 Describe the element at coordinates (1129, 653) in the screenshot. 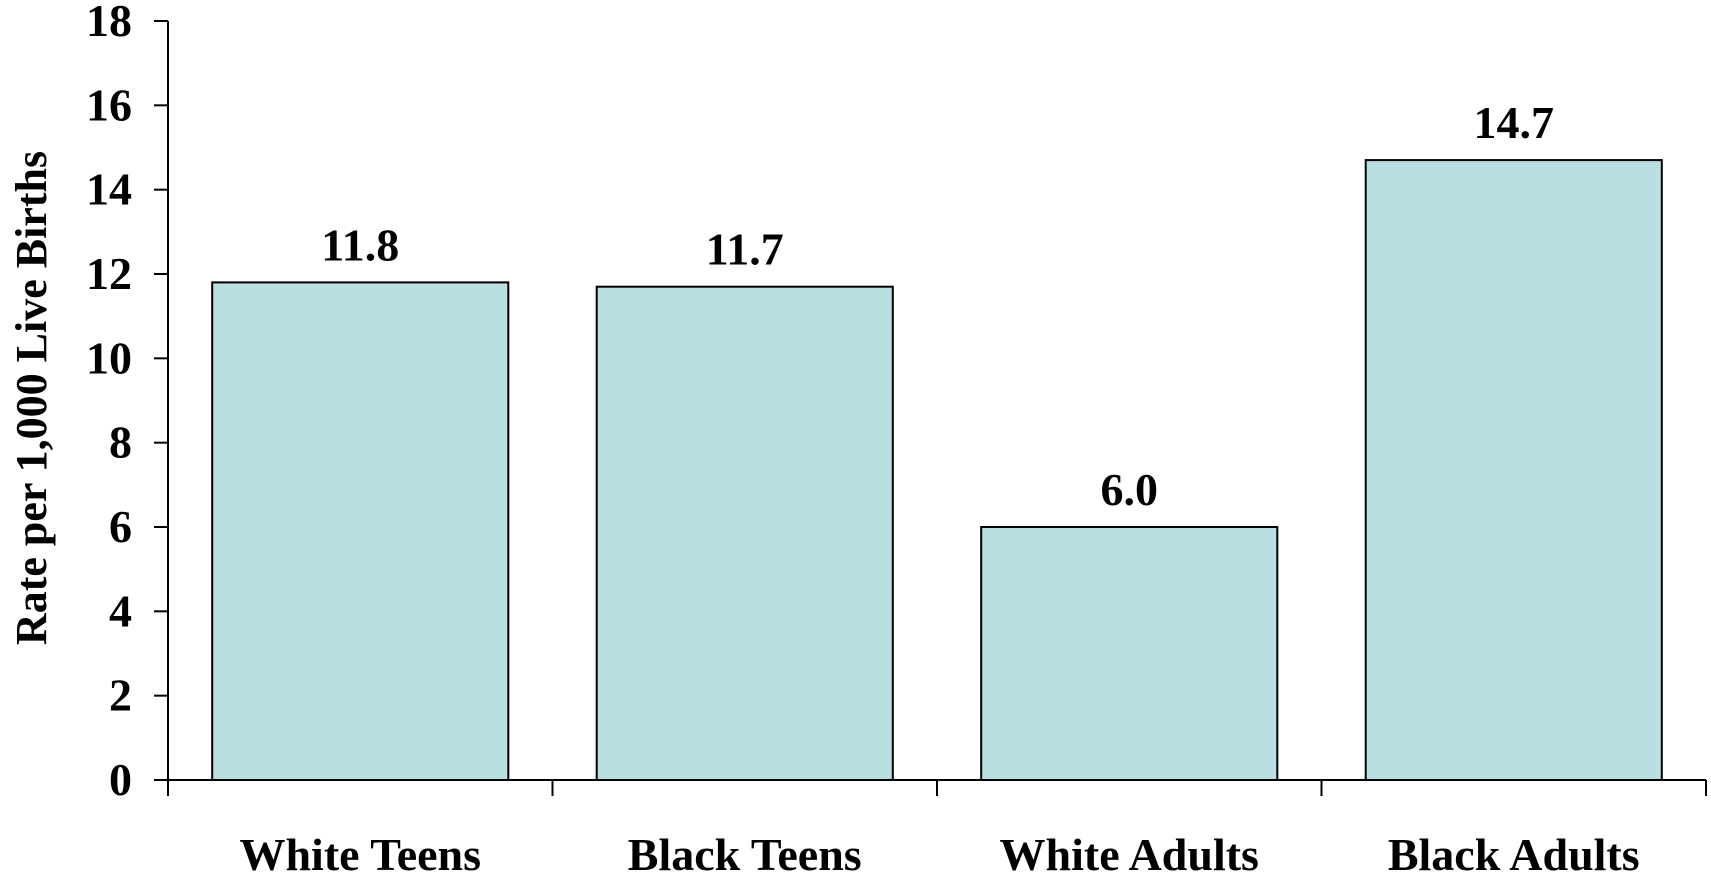

I see `bar-white-adults` at that location.